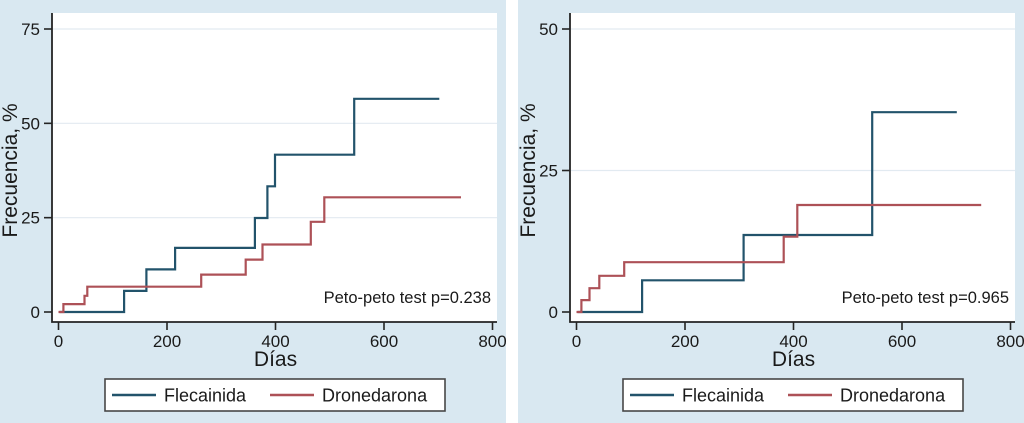 The image size is (1024, 423). What do you see at coordinates (407, 298) in the screenshot?
I see `p-value-annotation: Peto-peto test p=0.238` at bounding box center [407, 298].